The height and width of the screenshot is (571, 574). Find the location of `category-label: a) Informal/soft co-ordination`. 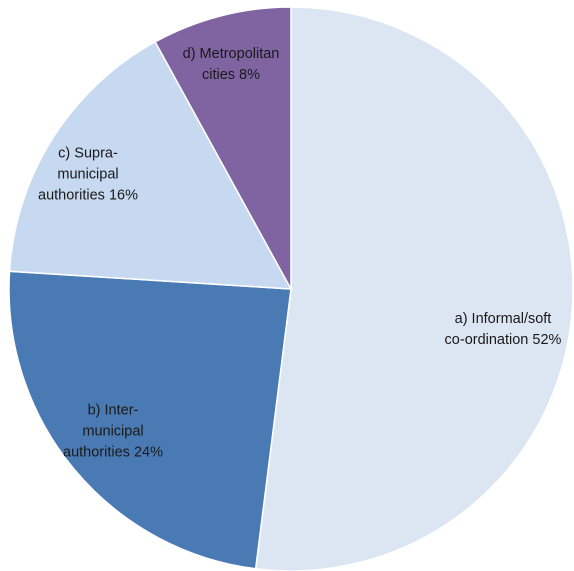

category-label: a) Informal/soft co-ordination is located at coordinates (498, 329).